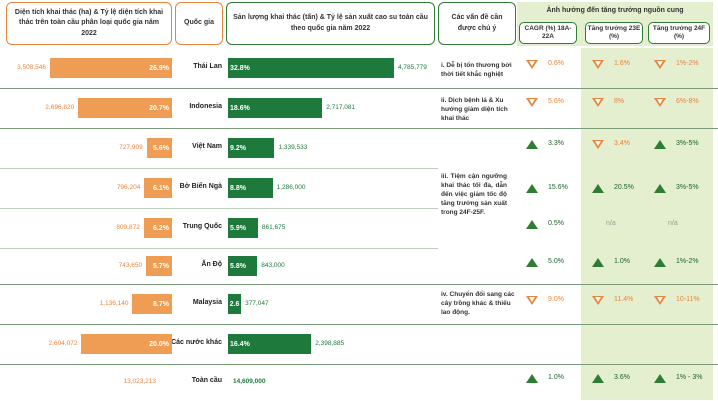 The height and width of the screenshot is (401, 718). Describe the element at coordinates (341, 107) in the screenshot. I see `production-value-label: 2,717,081` at that location.